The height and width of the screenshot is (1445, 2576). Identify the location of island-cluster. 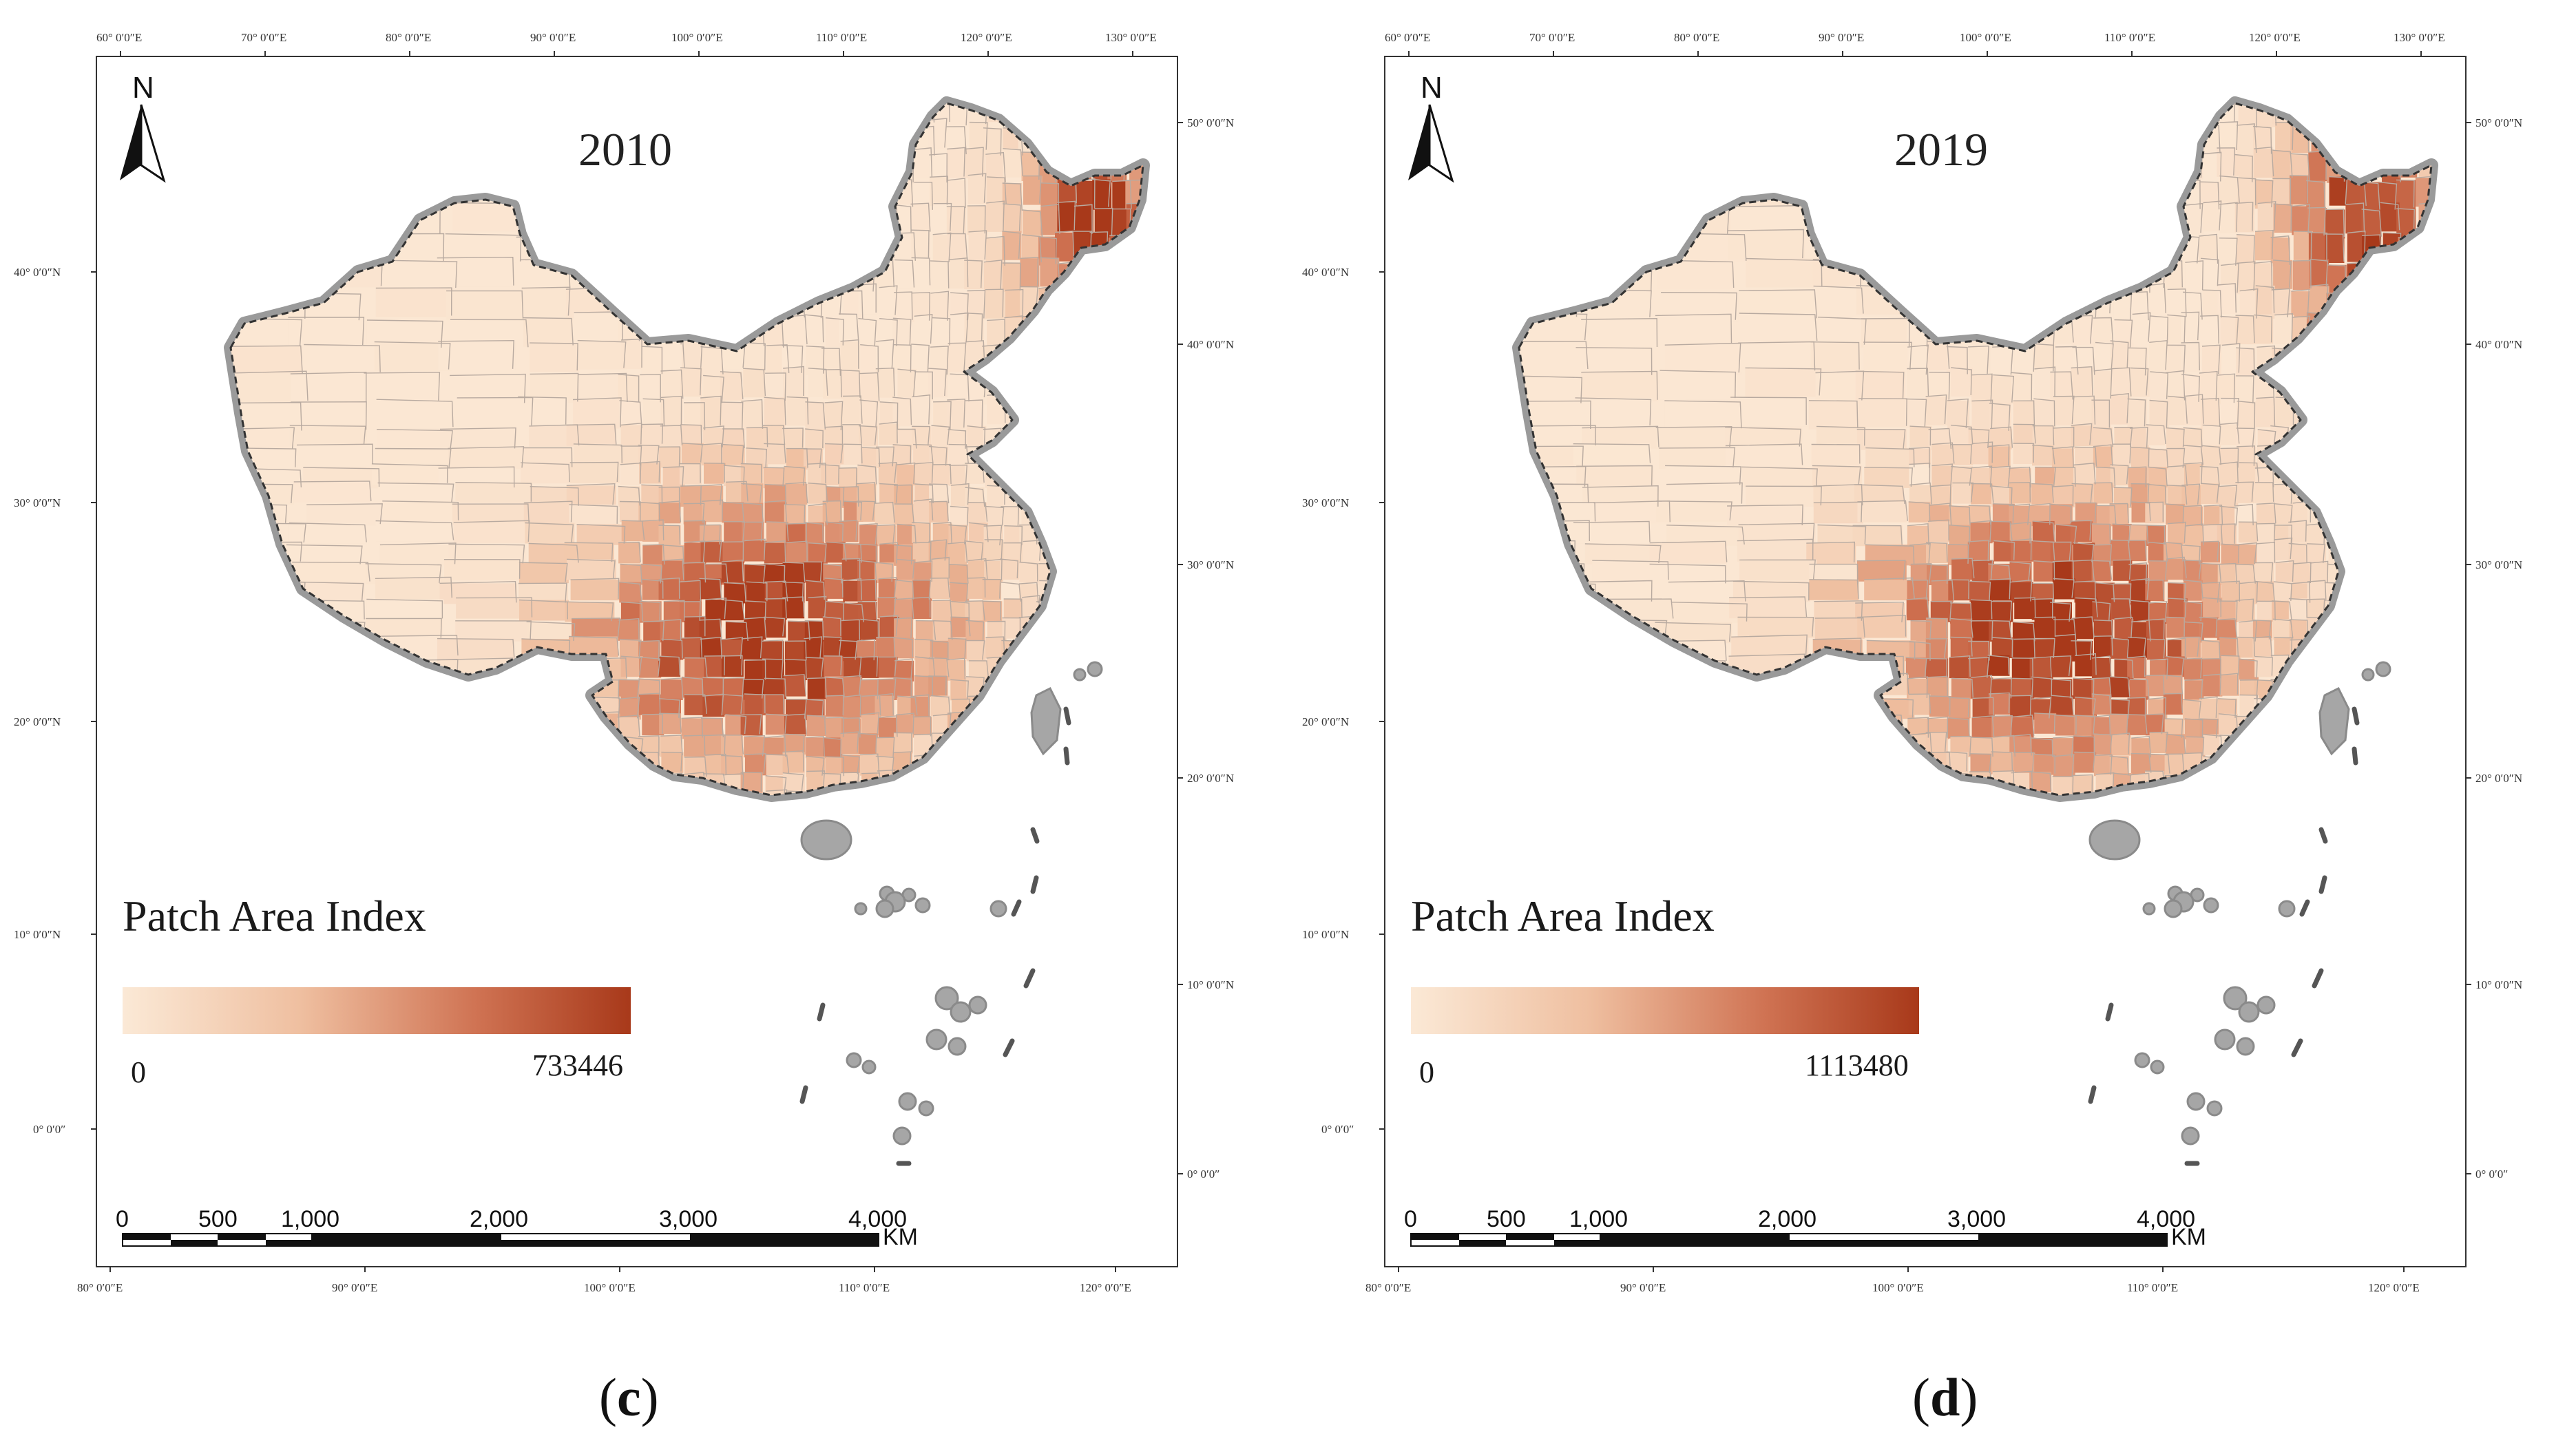
(2211, 906).